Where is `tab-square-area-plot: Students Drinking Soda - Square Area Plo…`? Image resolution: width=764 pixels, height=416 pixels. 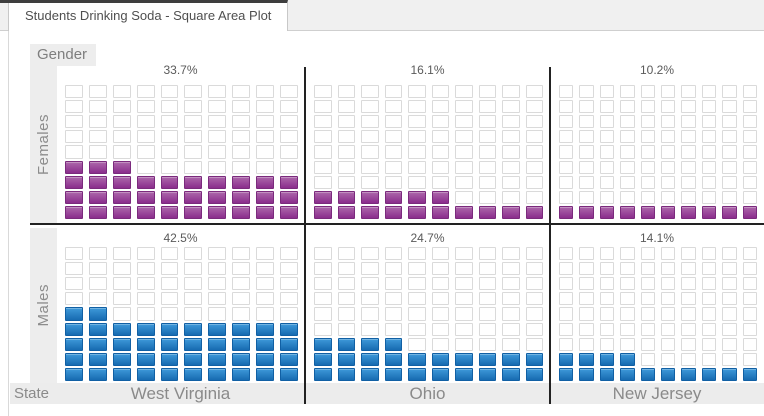 tab-square-area-plot: Students Drinking Soda - Square Area Plo… is located at coordinates (148, 15).